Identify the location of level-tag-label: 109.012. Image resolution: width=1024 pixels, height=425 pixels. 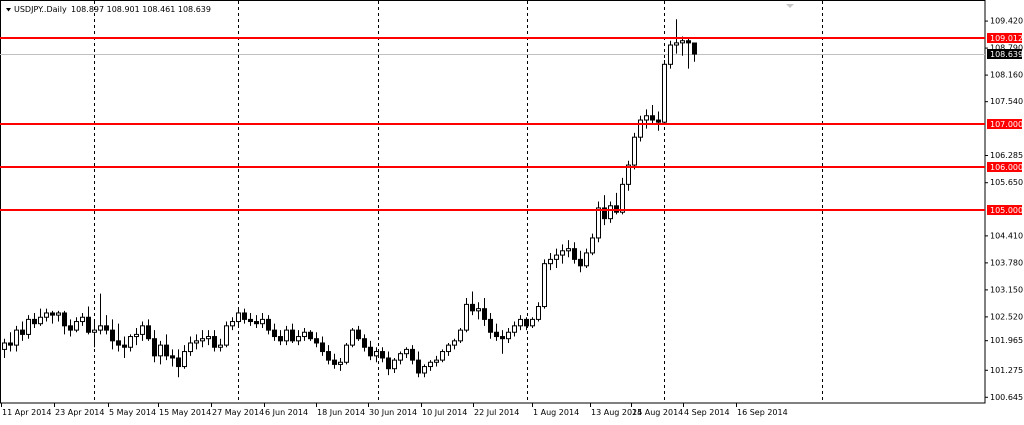
(1006, 38).